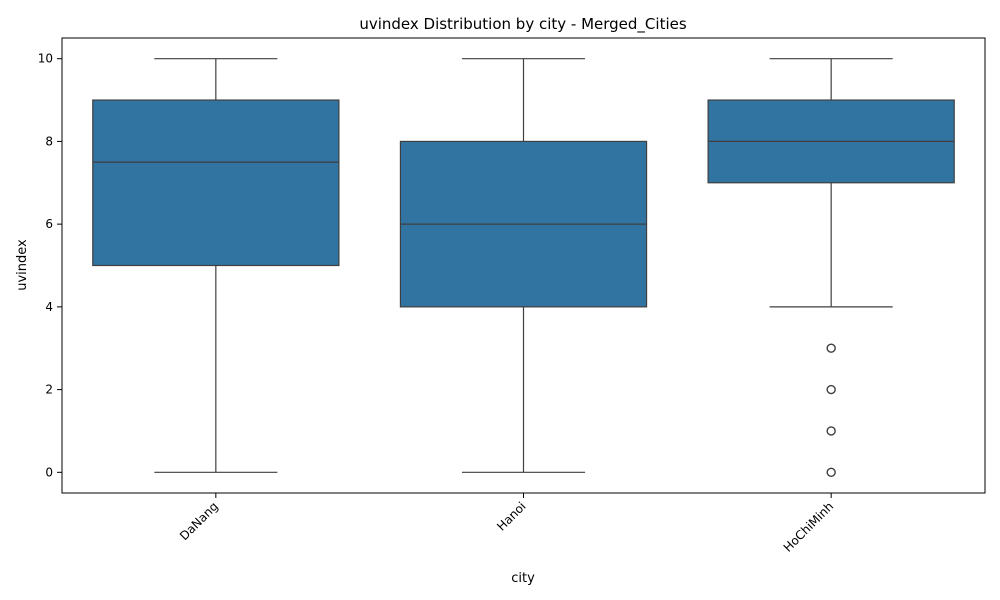  I want to click on y-tick-label: 4, so click(49, 307).